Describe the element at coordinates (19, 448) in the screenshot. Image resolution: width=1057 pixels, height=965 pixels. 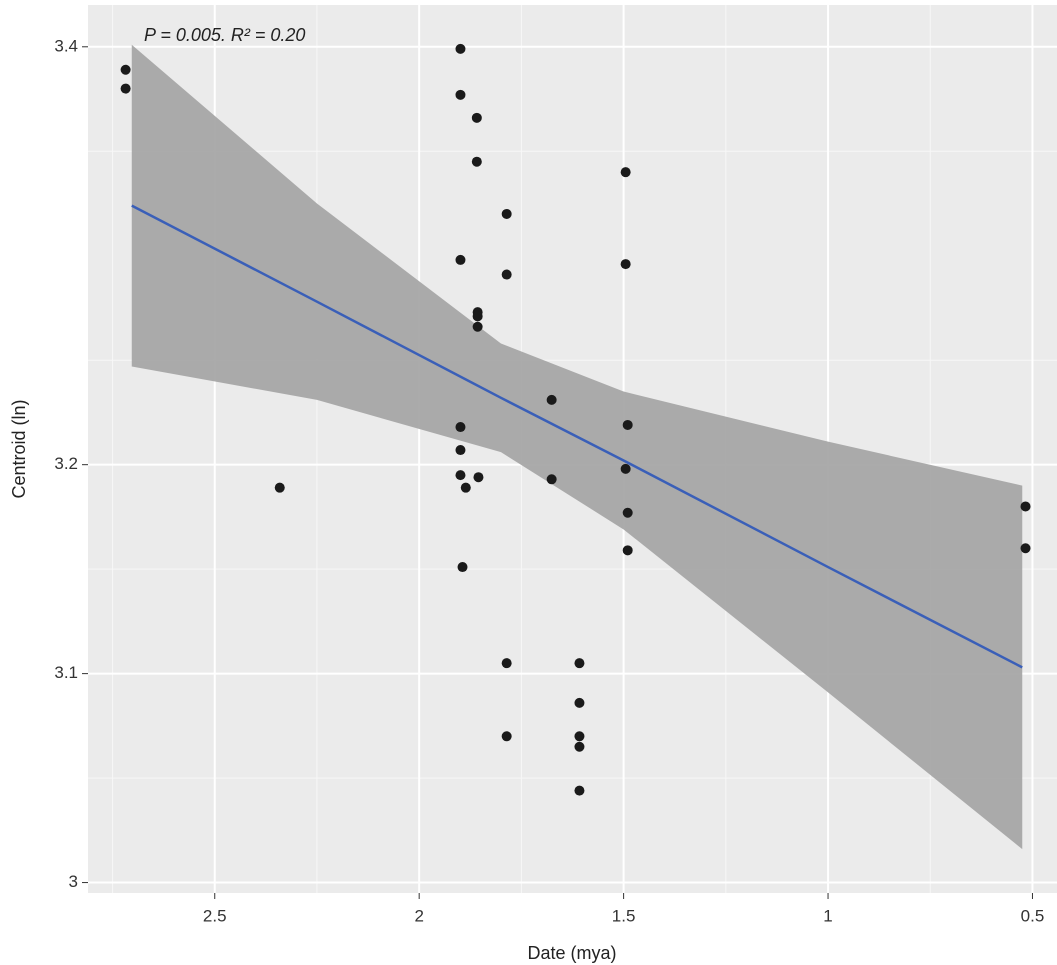
I see `y-axis-title: Centroid (ln)` at that location.